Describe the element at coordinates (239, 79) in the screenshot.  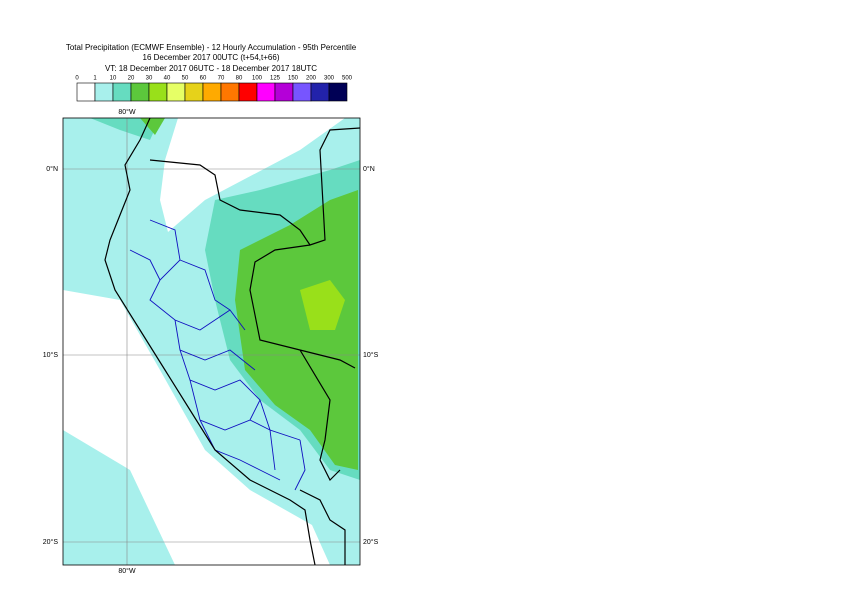
I see `legend-label: 80` at that location.